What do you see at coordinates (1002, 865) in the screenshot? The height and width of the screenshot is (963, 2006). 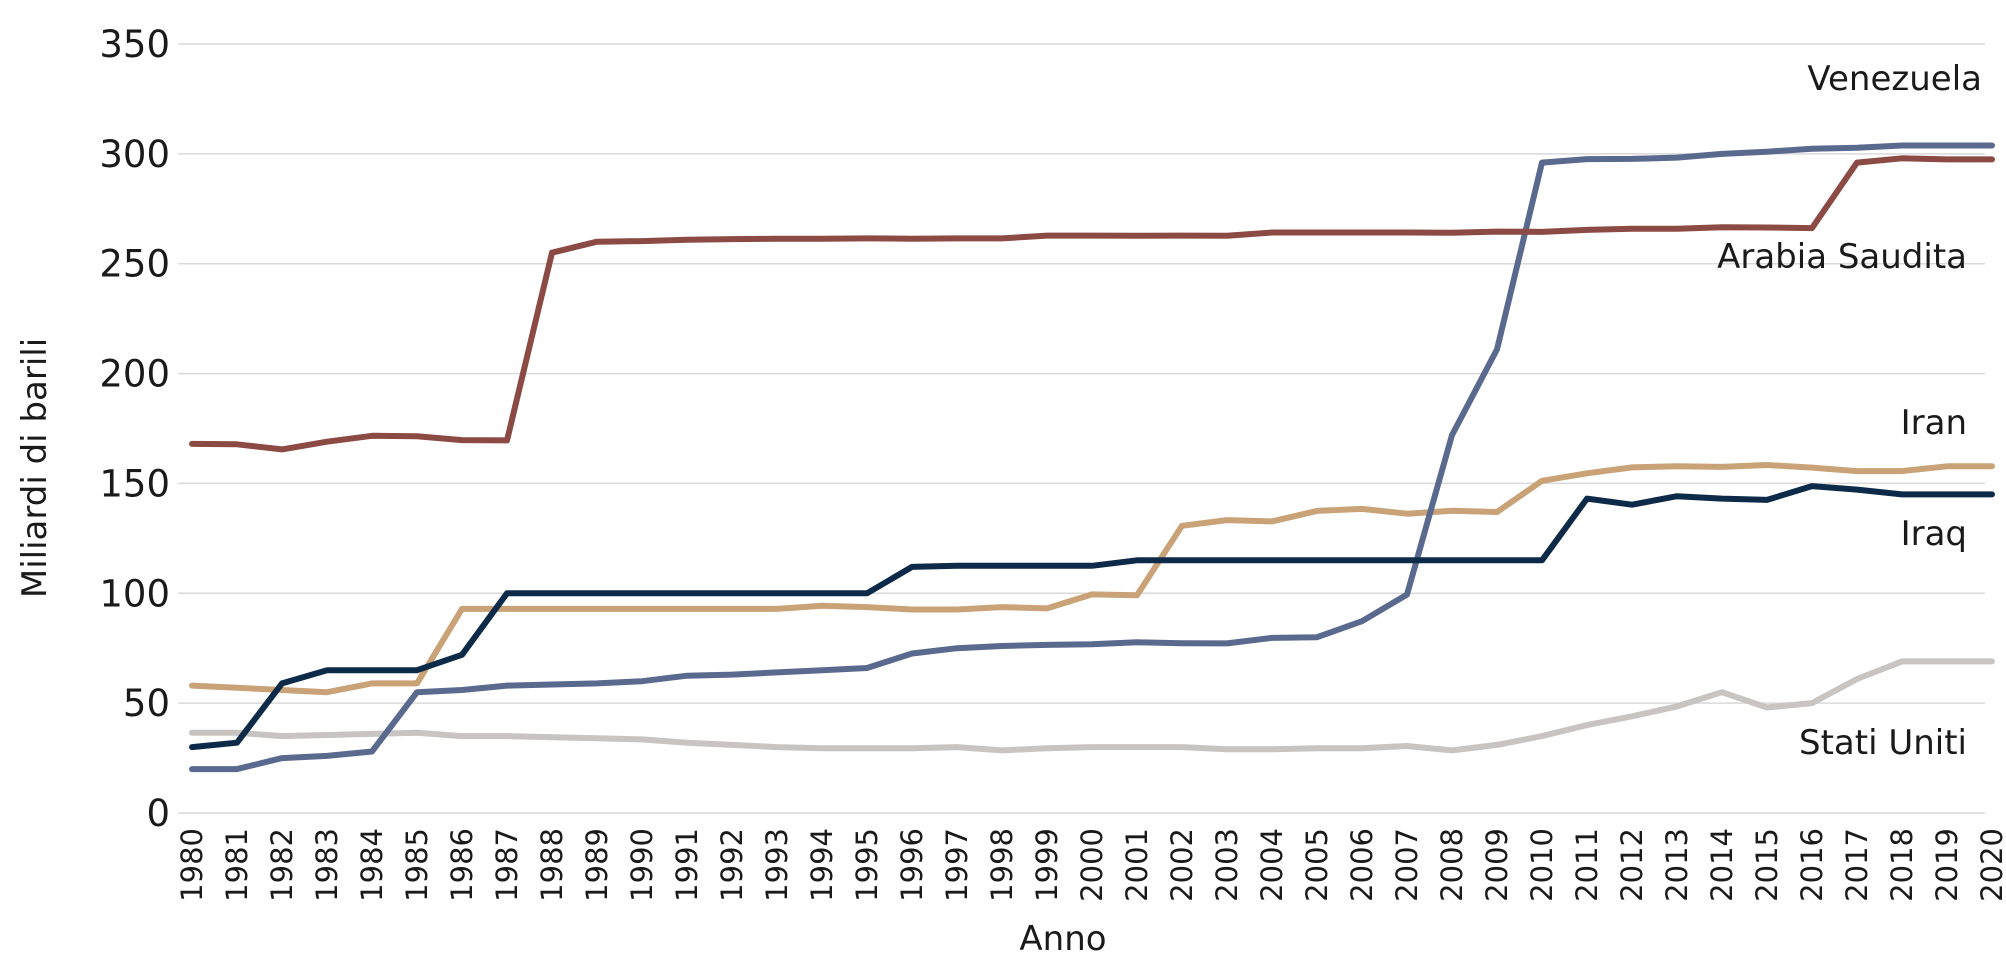 I see `x-tick-label: 1998` at bounding box center [1002, 865].